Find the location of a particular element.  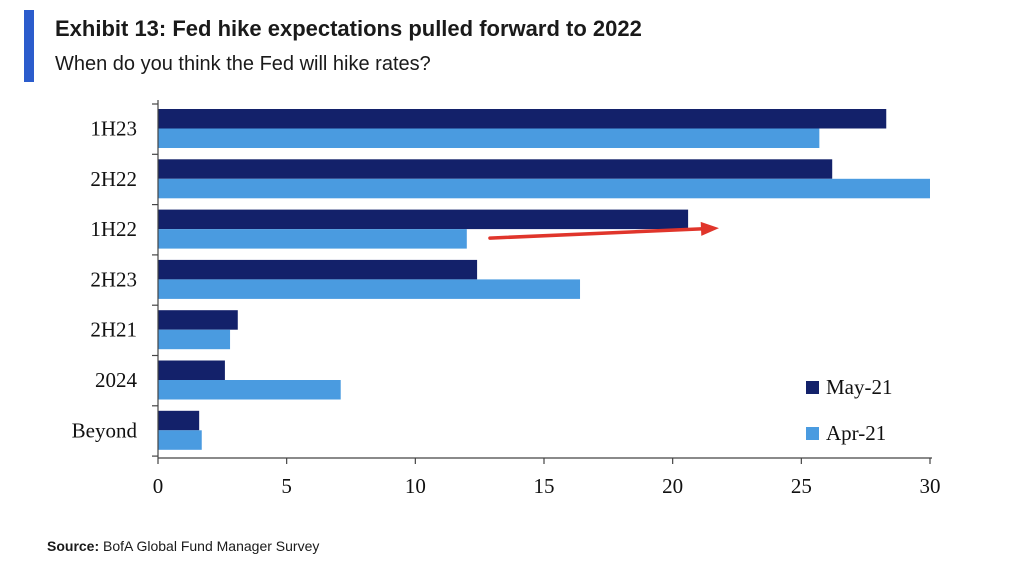

source-text: BofA Global Fund Manager Survey is located at coordinates (211, 546).